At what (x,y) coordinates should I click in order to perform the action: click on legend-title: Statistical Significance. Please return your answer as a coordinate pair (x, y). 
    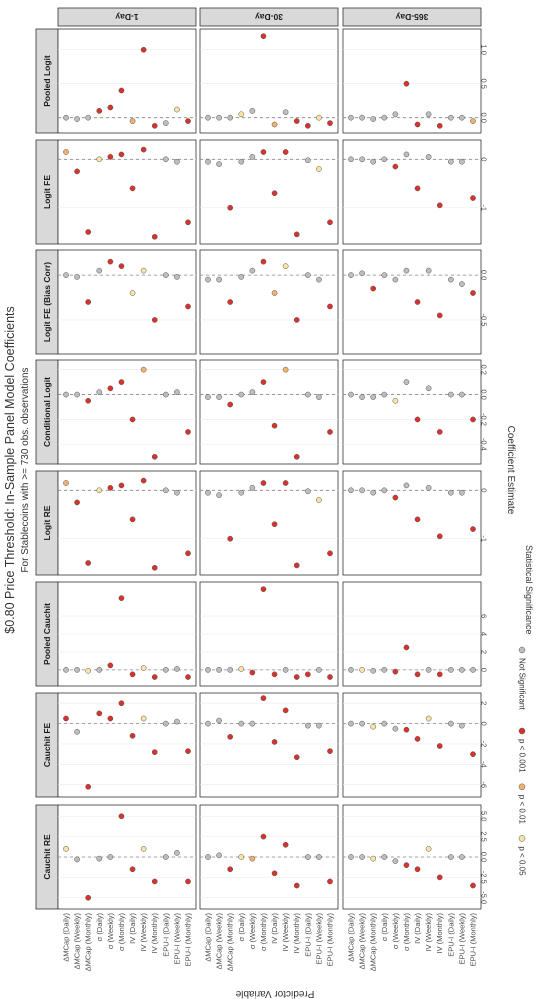
    Looking at the image, I should click on (529, 590).